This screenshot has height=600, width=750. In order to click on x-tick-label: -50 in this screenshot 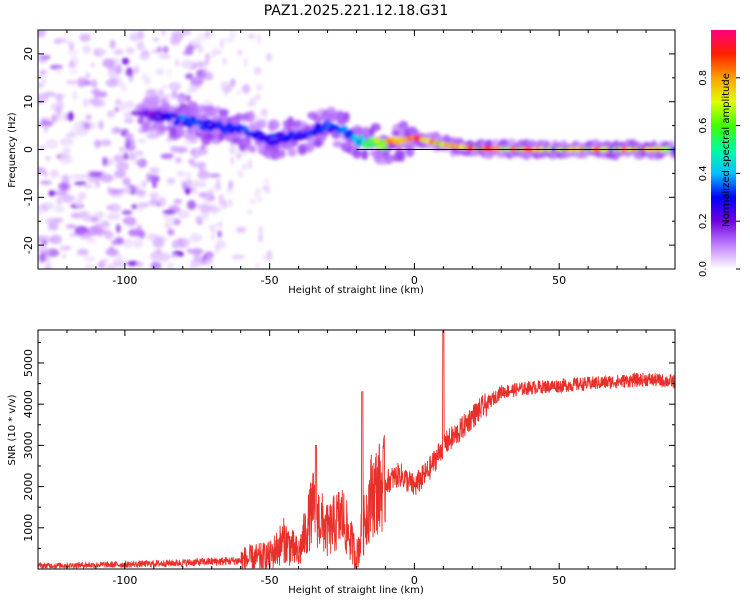, I will do `click(270, 280)`.